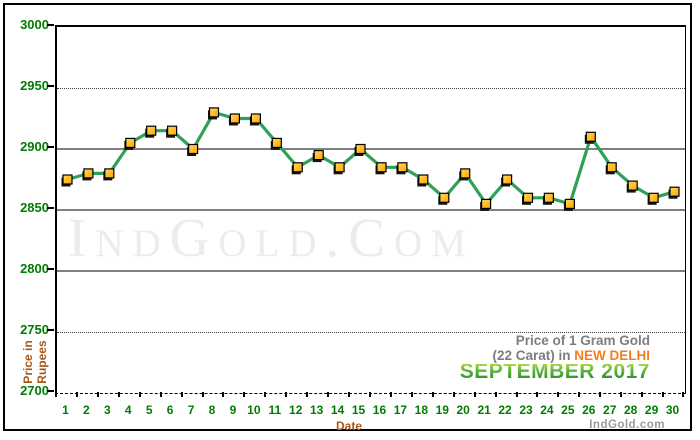 Image resolution: width=700 pixels, height=440 pixels. I want to click on caption-line2-prefix: (22 Carat) in, so click(533, 355).